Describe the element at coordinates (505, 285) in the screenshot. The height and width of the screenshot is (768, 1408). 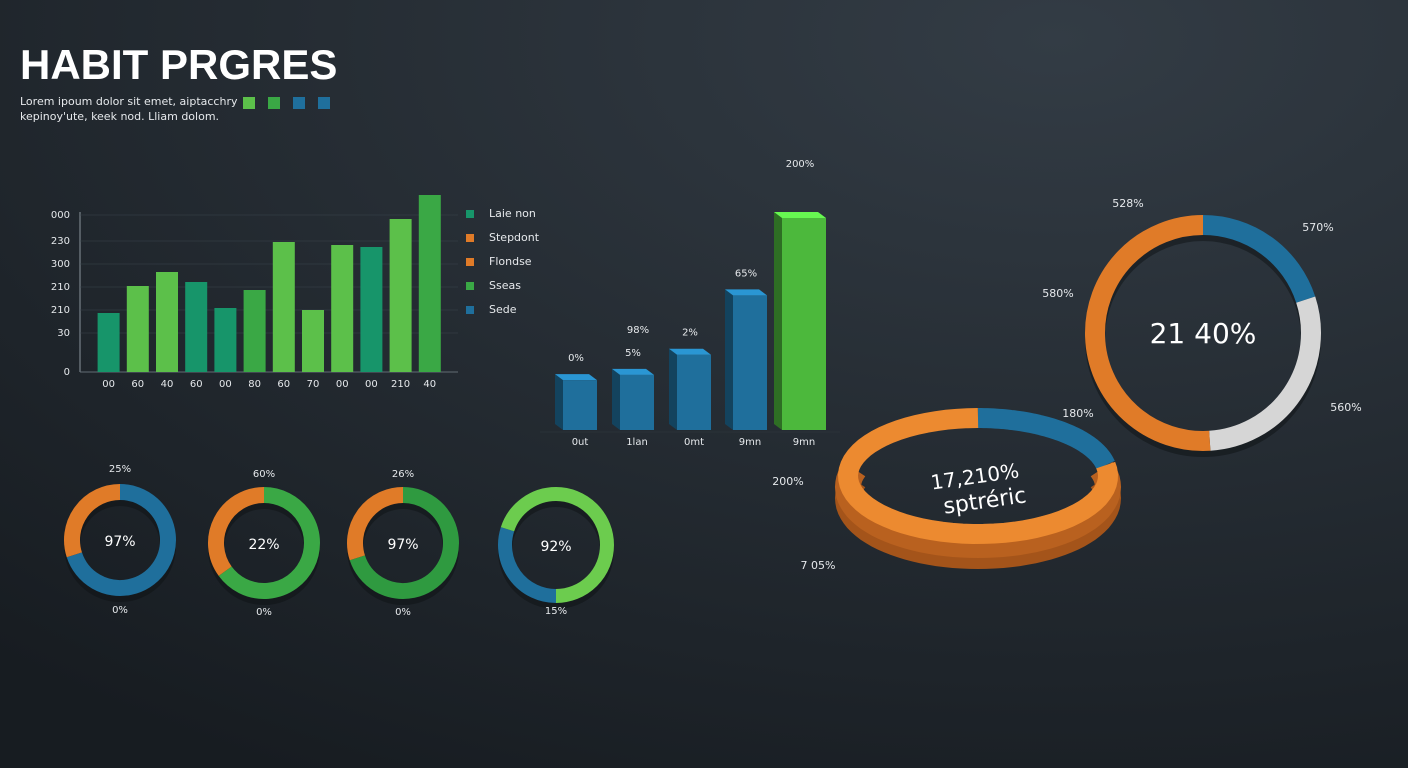
I see `legend-label: Sseas` at that location.